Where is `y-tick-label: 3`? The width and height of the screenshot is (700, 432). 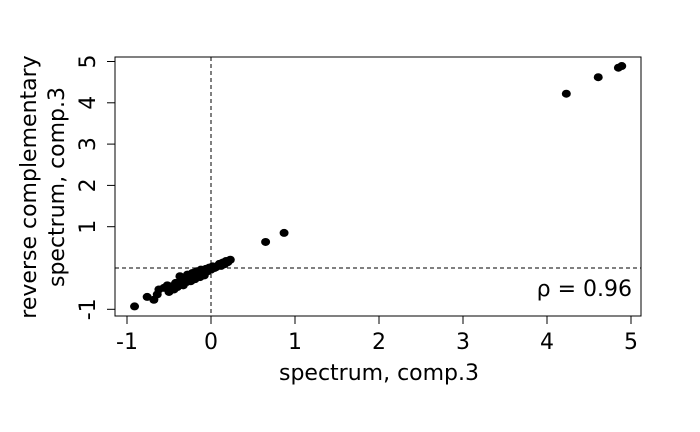
y-tick-label: 3 is located at coordinates (88, 144).